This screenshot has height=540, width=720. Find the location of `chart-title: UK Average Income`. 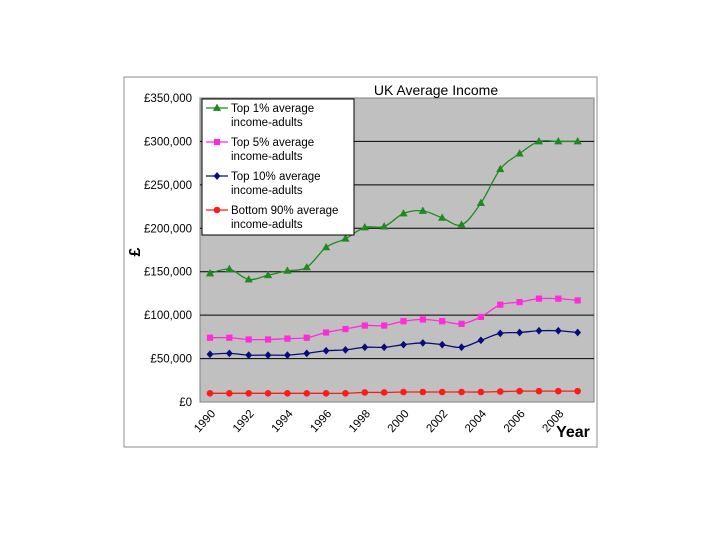

chart-title: UK Average Income is located at coordinates (436, 90).